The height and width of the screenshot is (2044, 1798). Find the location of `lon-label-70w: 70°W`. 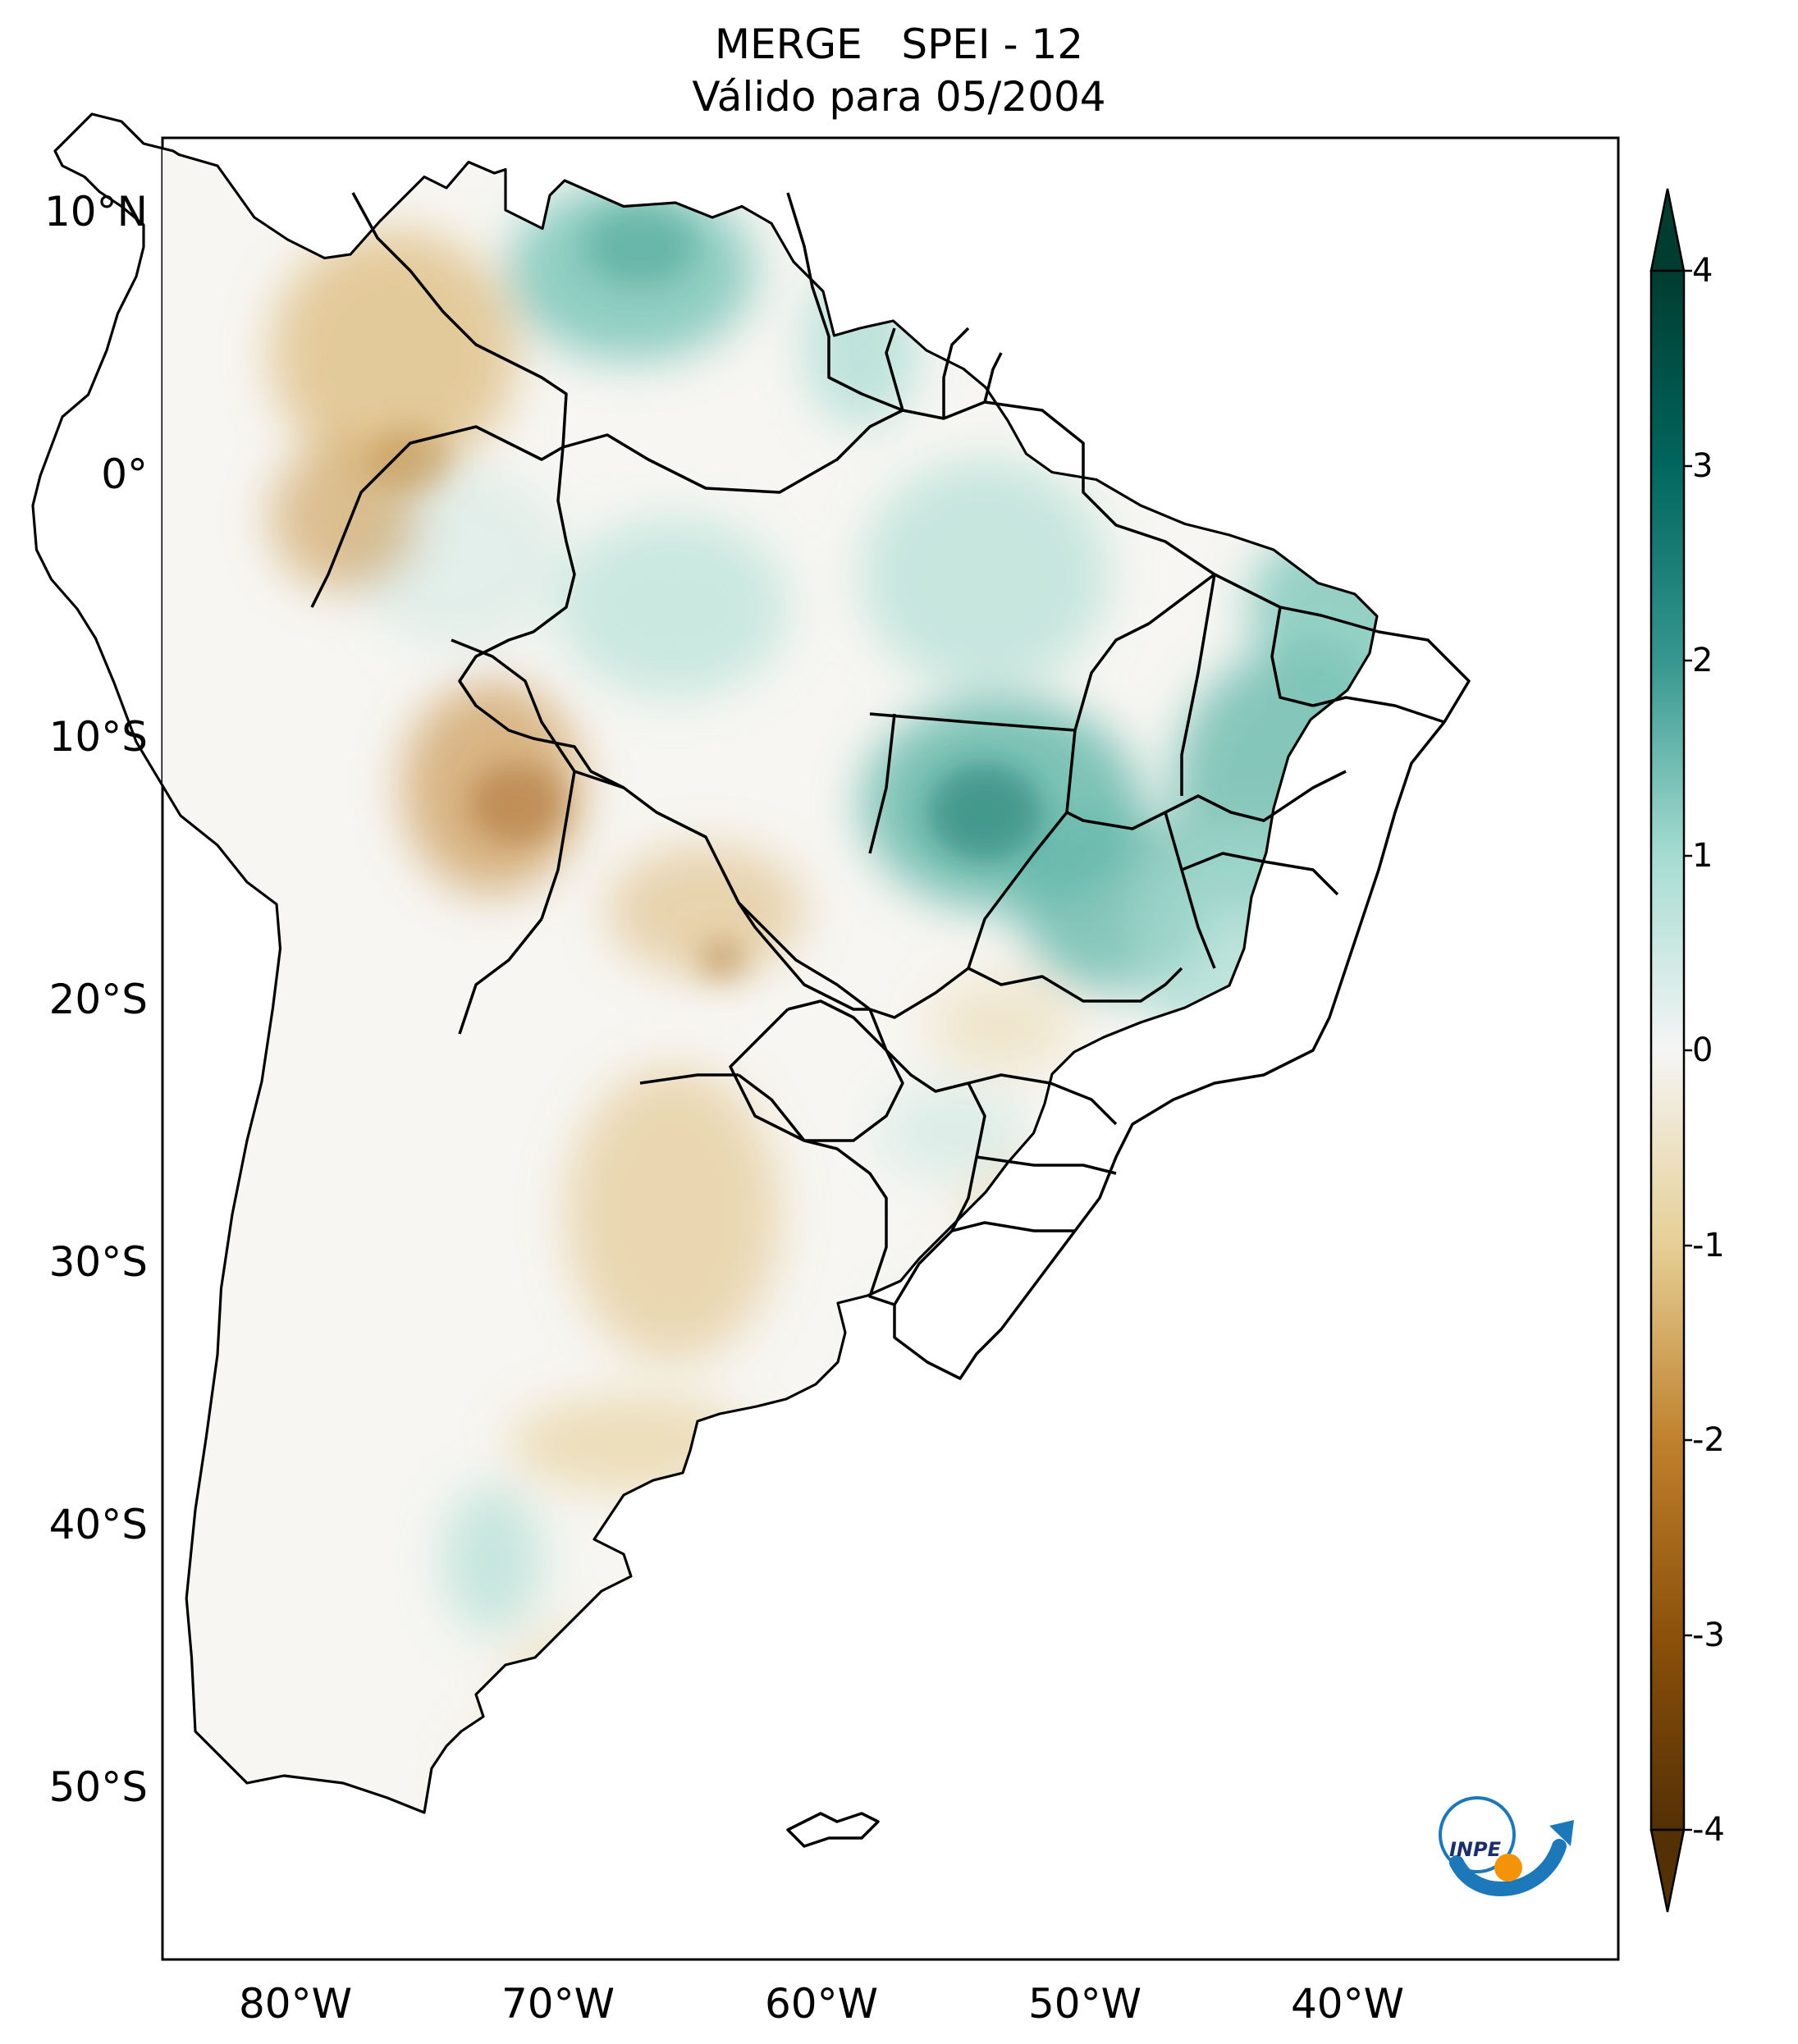

lon-label-70w: 70°W is located at coordinates (558, 2004).